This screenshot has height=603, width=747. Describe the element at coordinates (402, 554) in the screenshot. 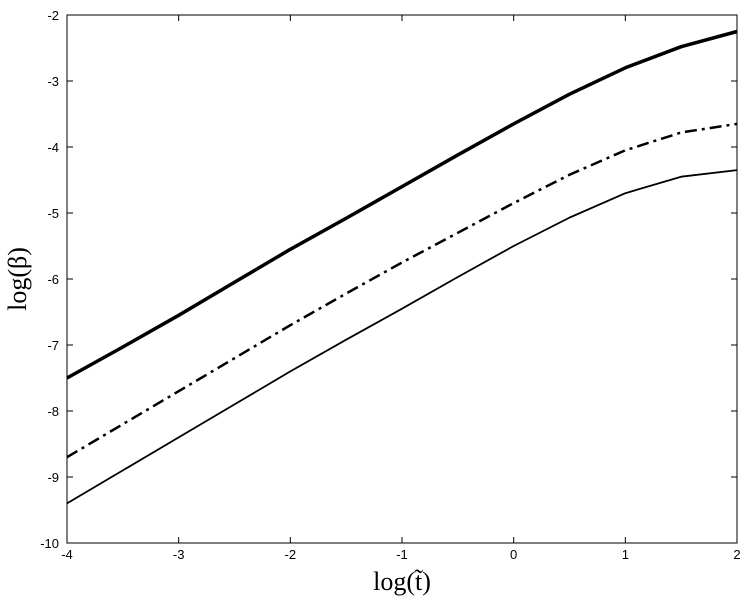

I see `x-tick-label: -1` at that location.